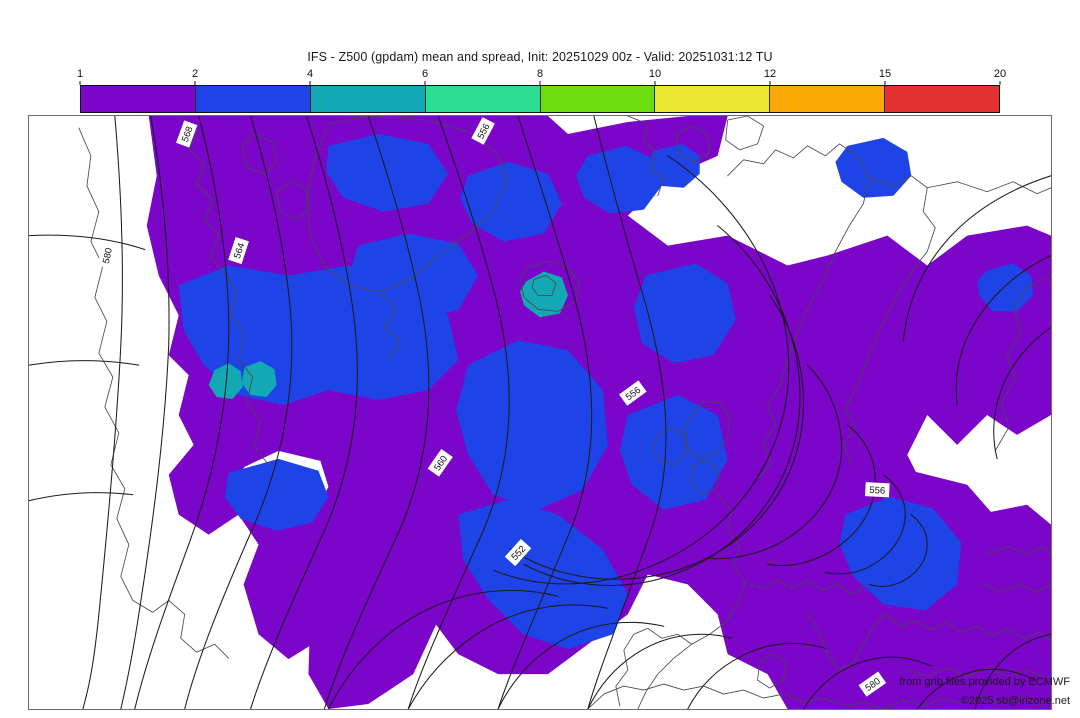 This screenshot has width=1080, height=718. I want to click on colorbar-tick-15: 15, so click(885, 74).